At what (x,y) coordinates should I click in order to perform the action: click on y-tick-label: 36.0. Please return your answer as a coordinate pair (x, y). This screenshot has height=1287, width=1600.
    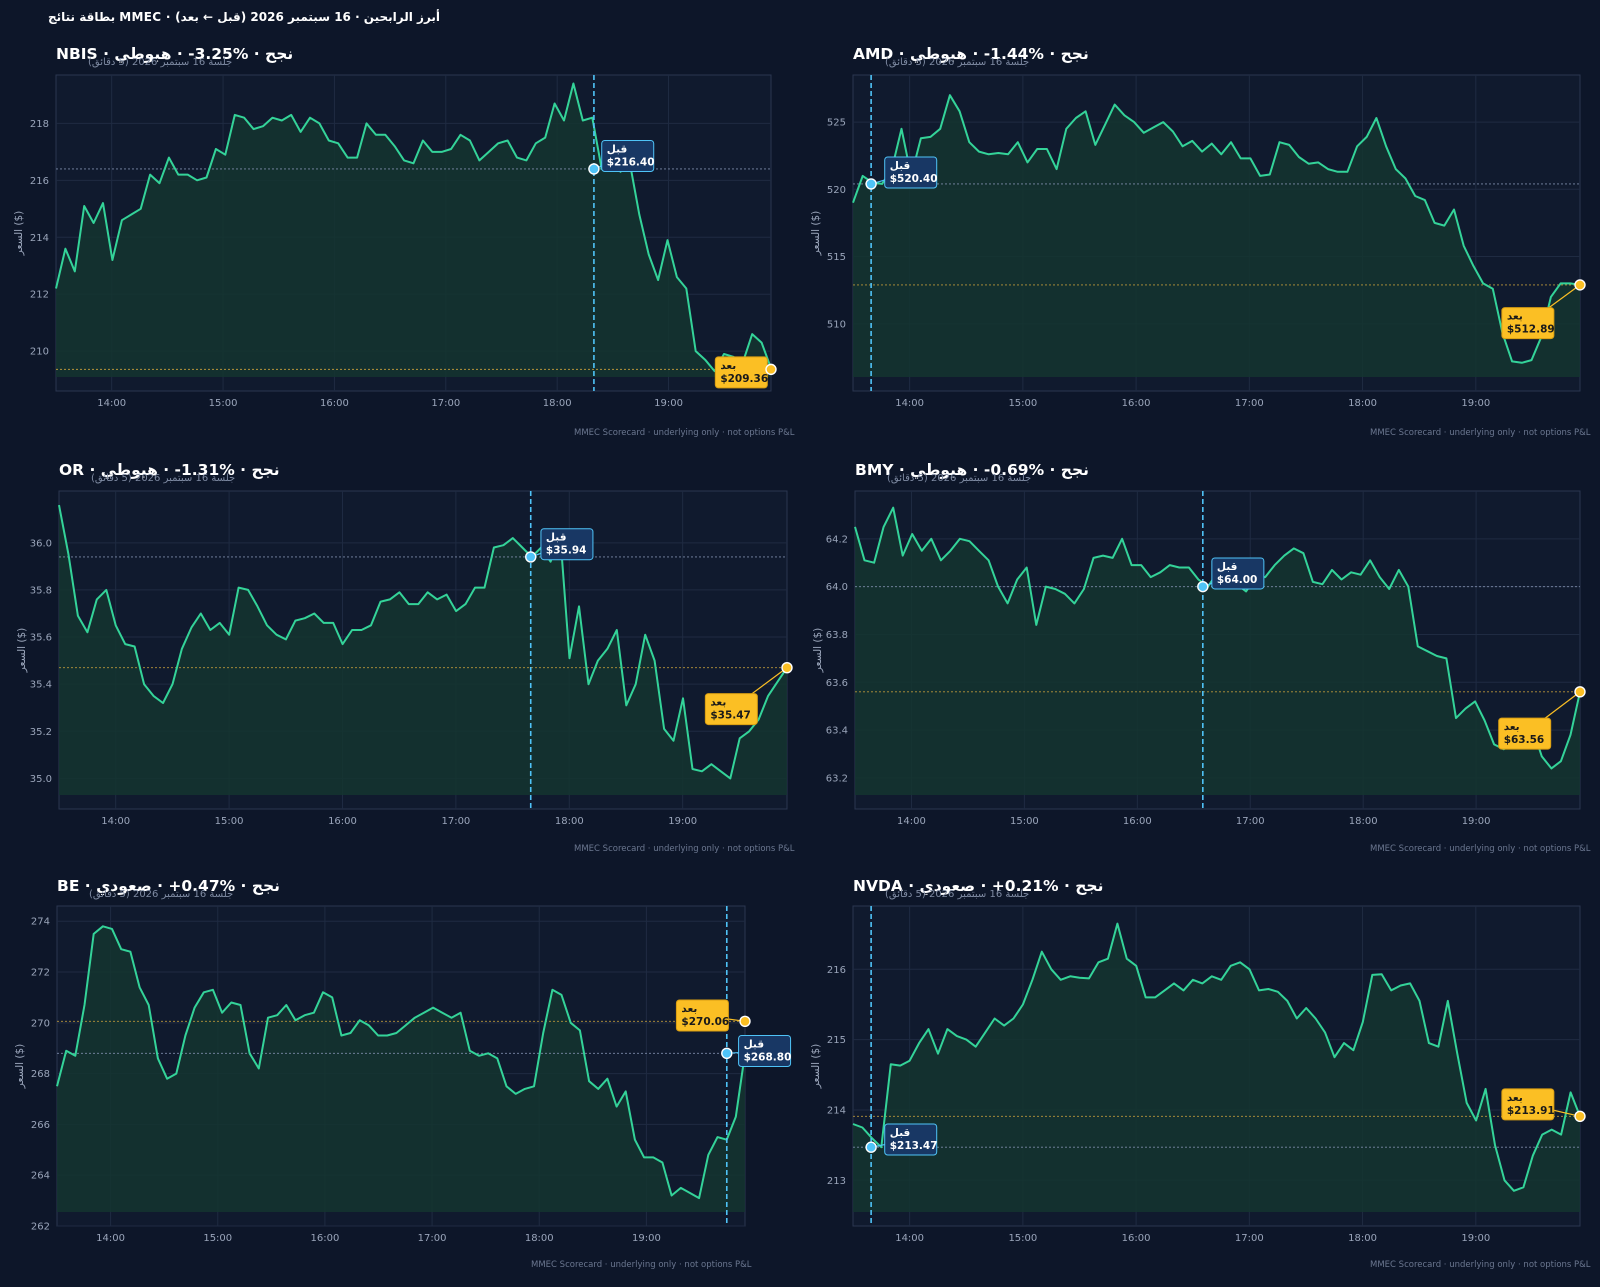
    Looking at the image, I should click on (41, 543).